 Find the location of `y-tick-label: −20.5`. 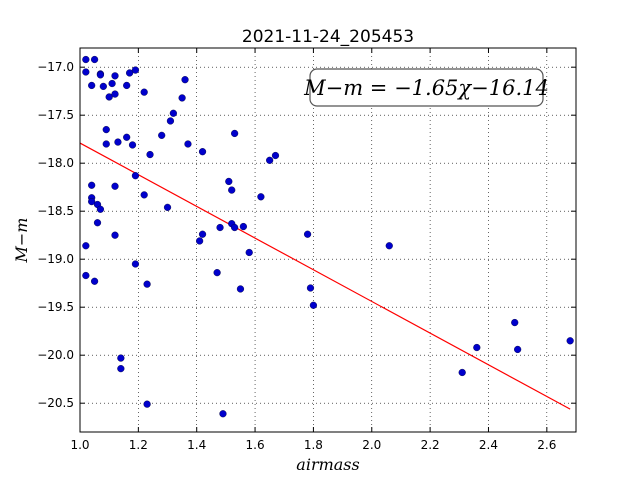

y-tick-label: −20.5 is located at coordinates (55, 403).